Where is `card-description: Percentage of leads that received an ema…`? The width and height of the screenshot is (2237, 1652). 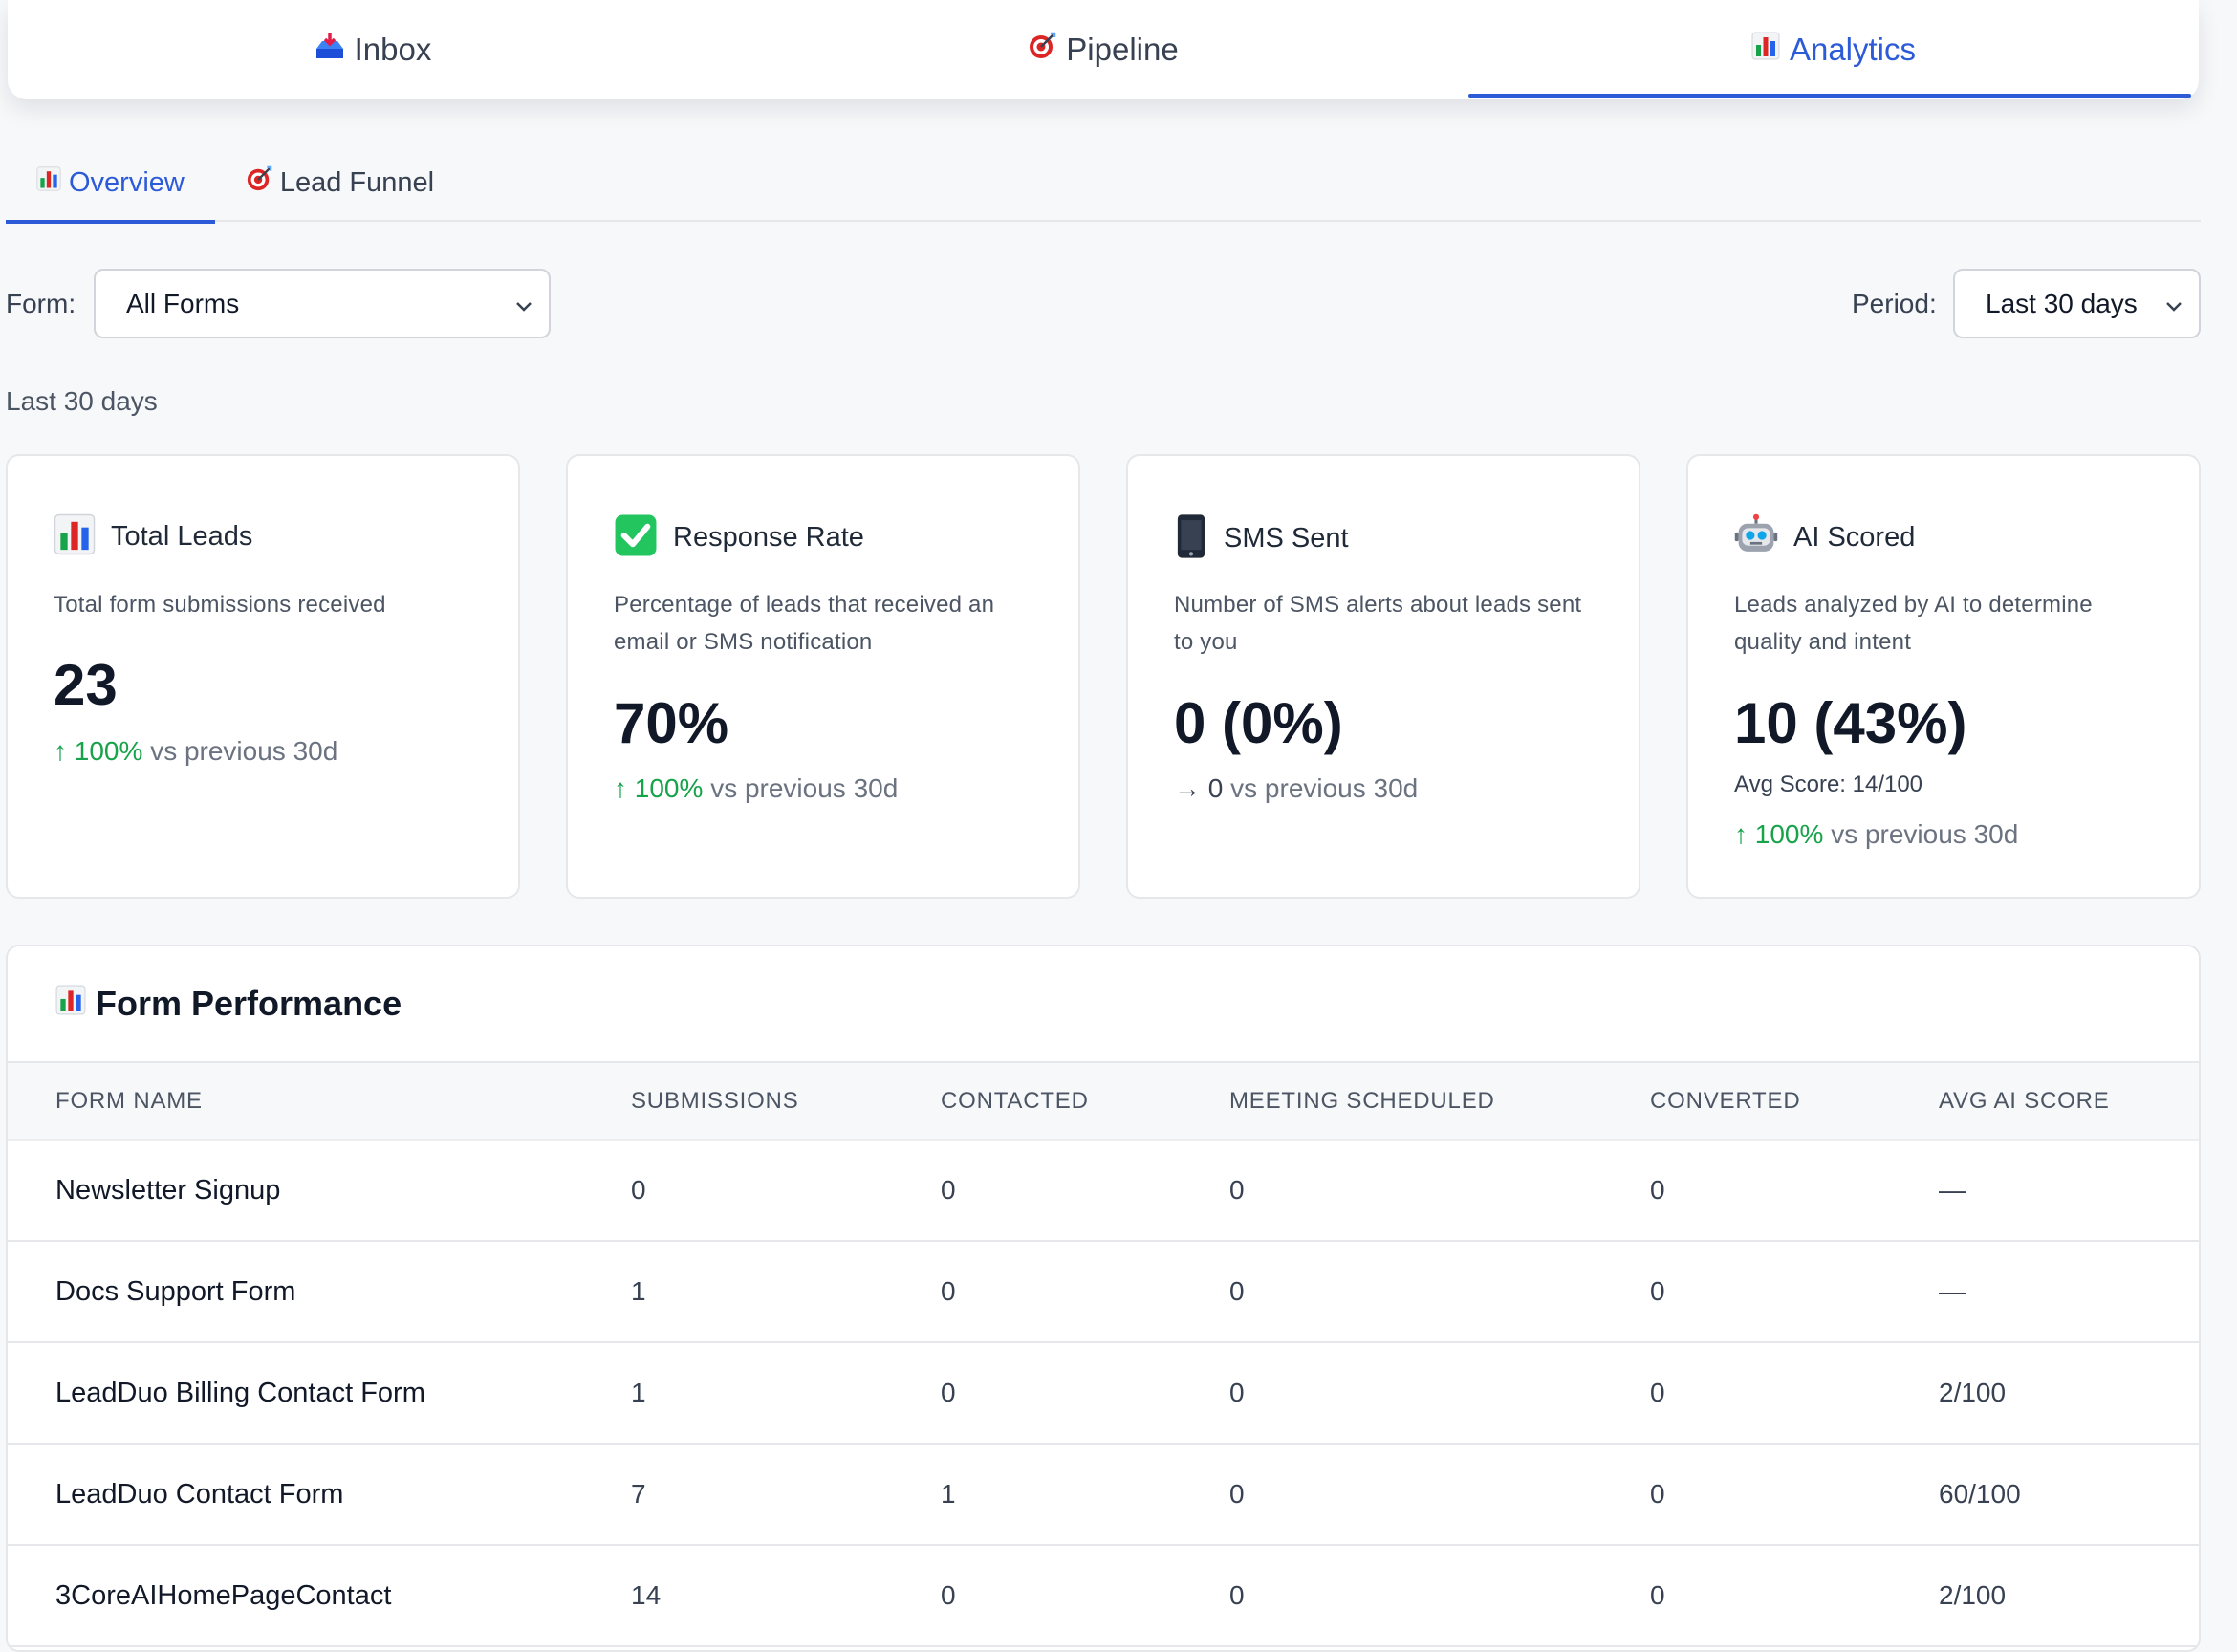 card-description: Percentage of leads that received an ema… is located at coordinates (804, 623).